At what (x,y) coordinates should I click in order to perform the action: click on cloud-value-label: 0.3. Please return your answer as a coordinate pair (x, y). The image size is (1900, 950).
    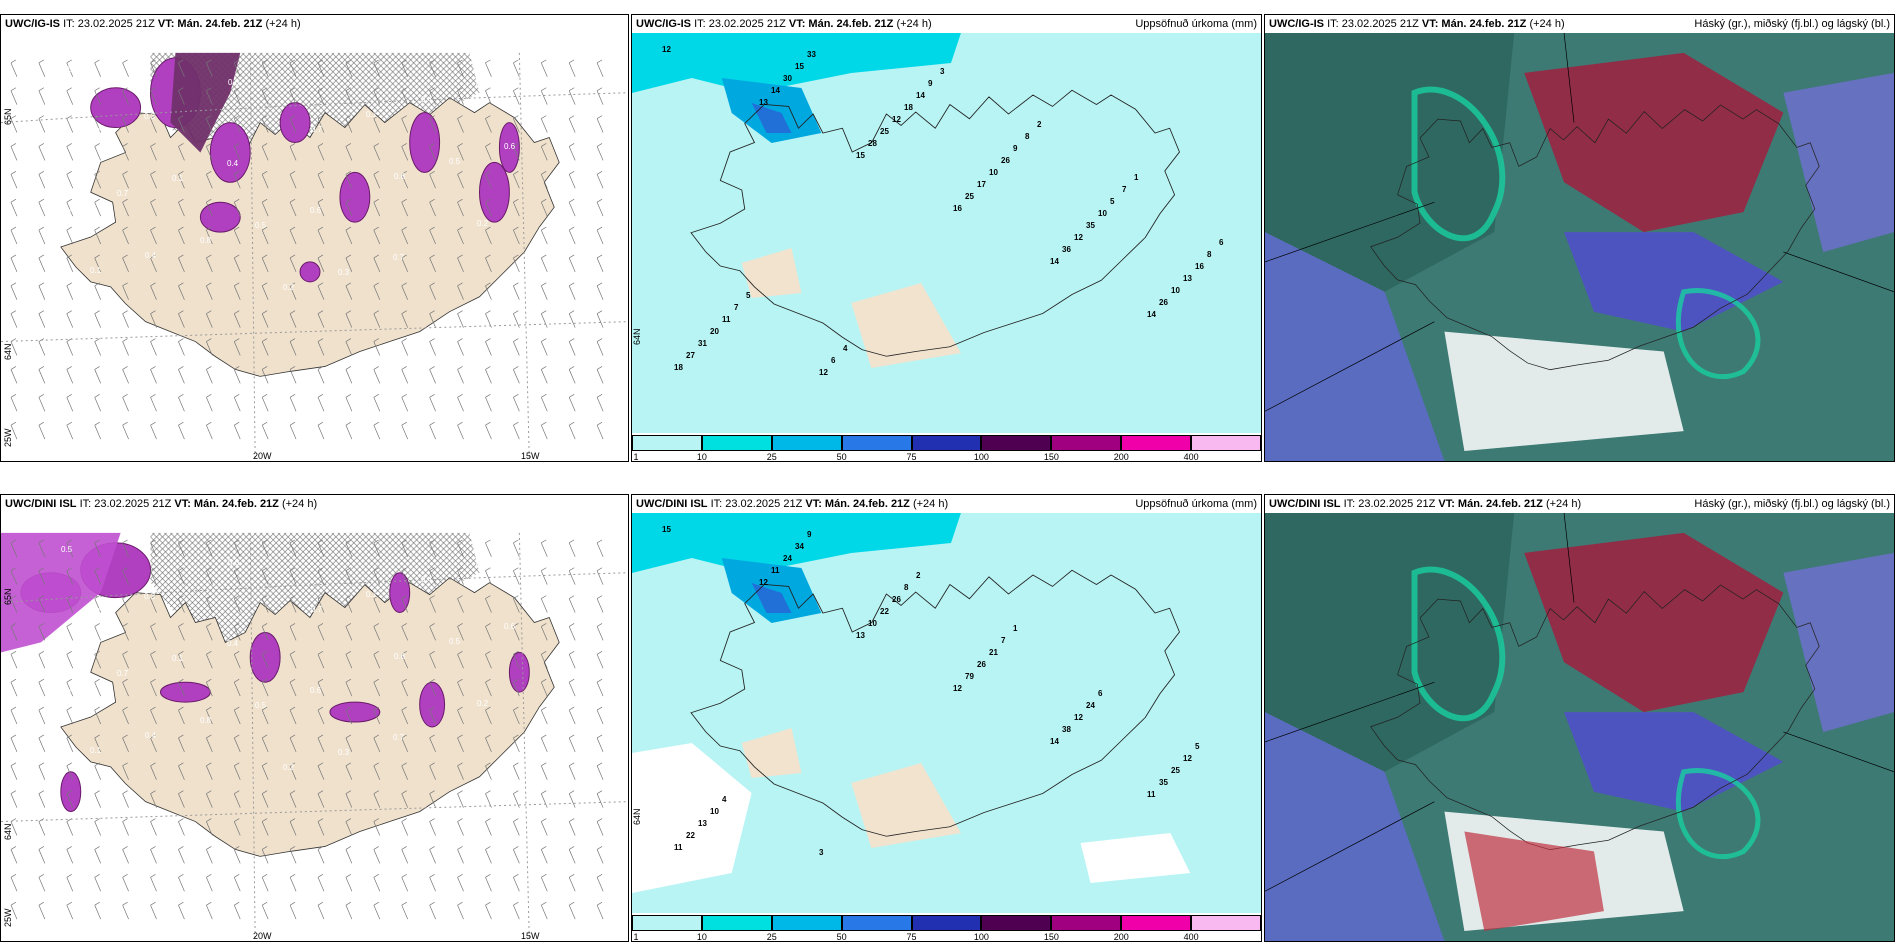
    Looking at the image, I should click on (150, 116).